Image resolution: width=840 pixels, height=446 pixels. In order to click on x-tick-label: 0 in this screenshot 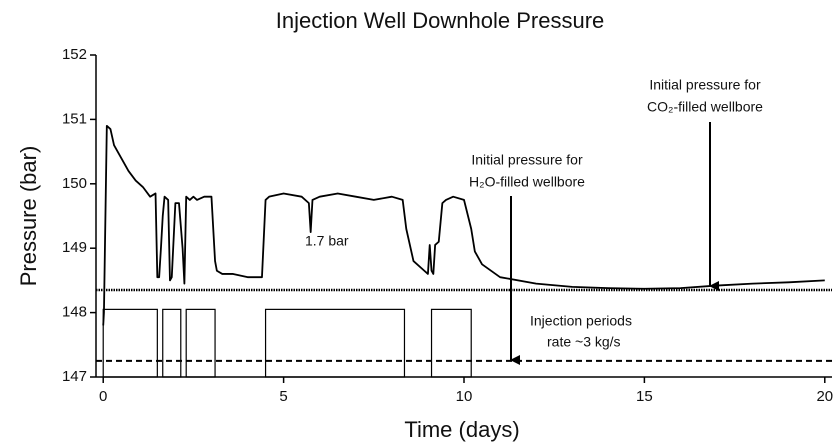, I will do `click(103, 396)`.